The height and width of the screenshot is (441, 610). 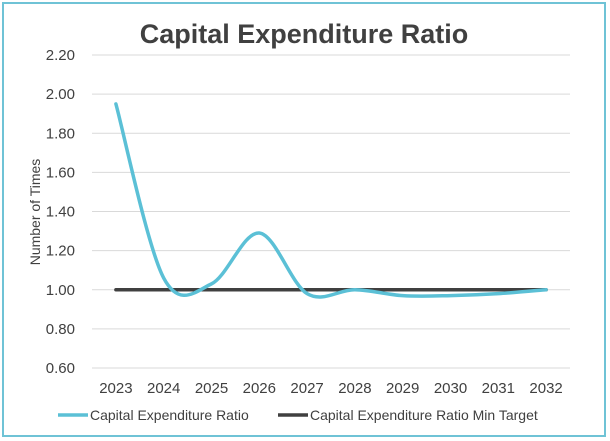 What do you see at coordinates (60, 368) in the screenshot?
I see `y-tick-label: 0.60` at bounding box center [60, 368].